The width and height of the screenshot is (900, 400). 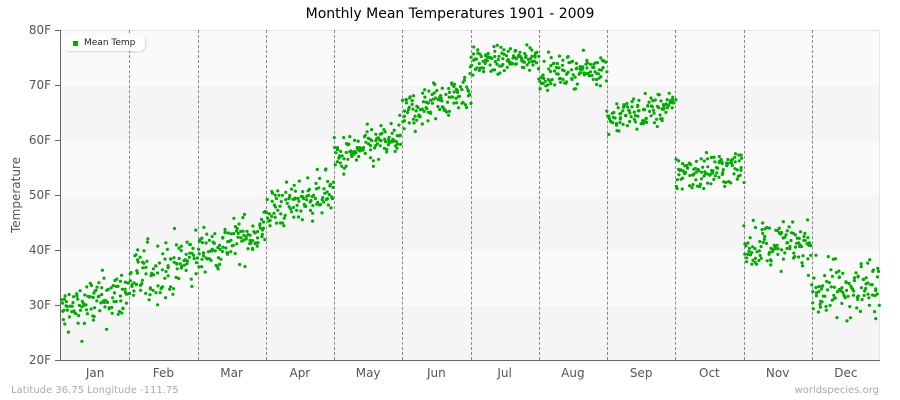 What do you see at coordinates (57, 250) in the screenshot?
I see `y-tick-mark` at bounding box center [57, 250].